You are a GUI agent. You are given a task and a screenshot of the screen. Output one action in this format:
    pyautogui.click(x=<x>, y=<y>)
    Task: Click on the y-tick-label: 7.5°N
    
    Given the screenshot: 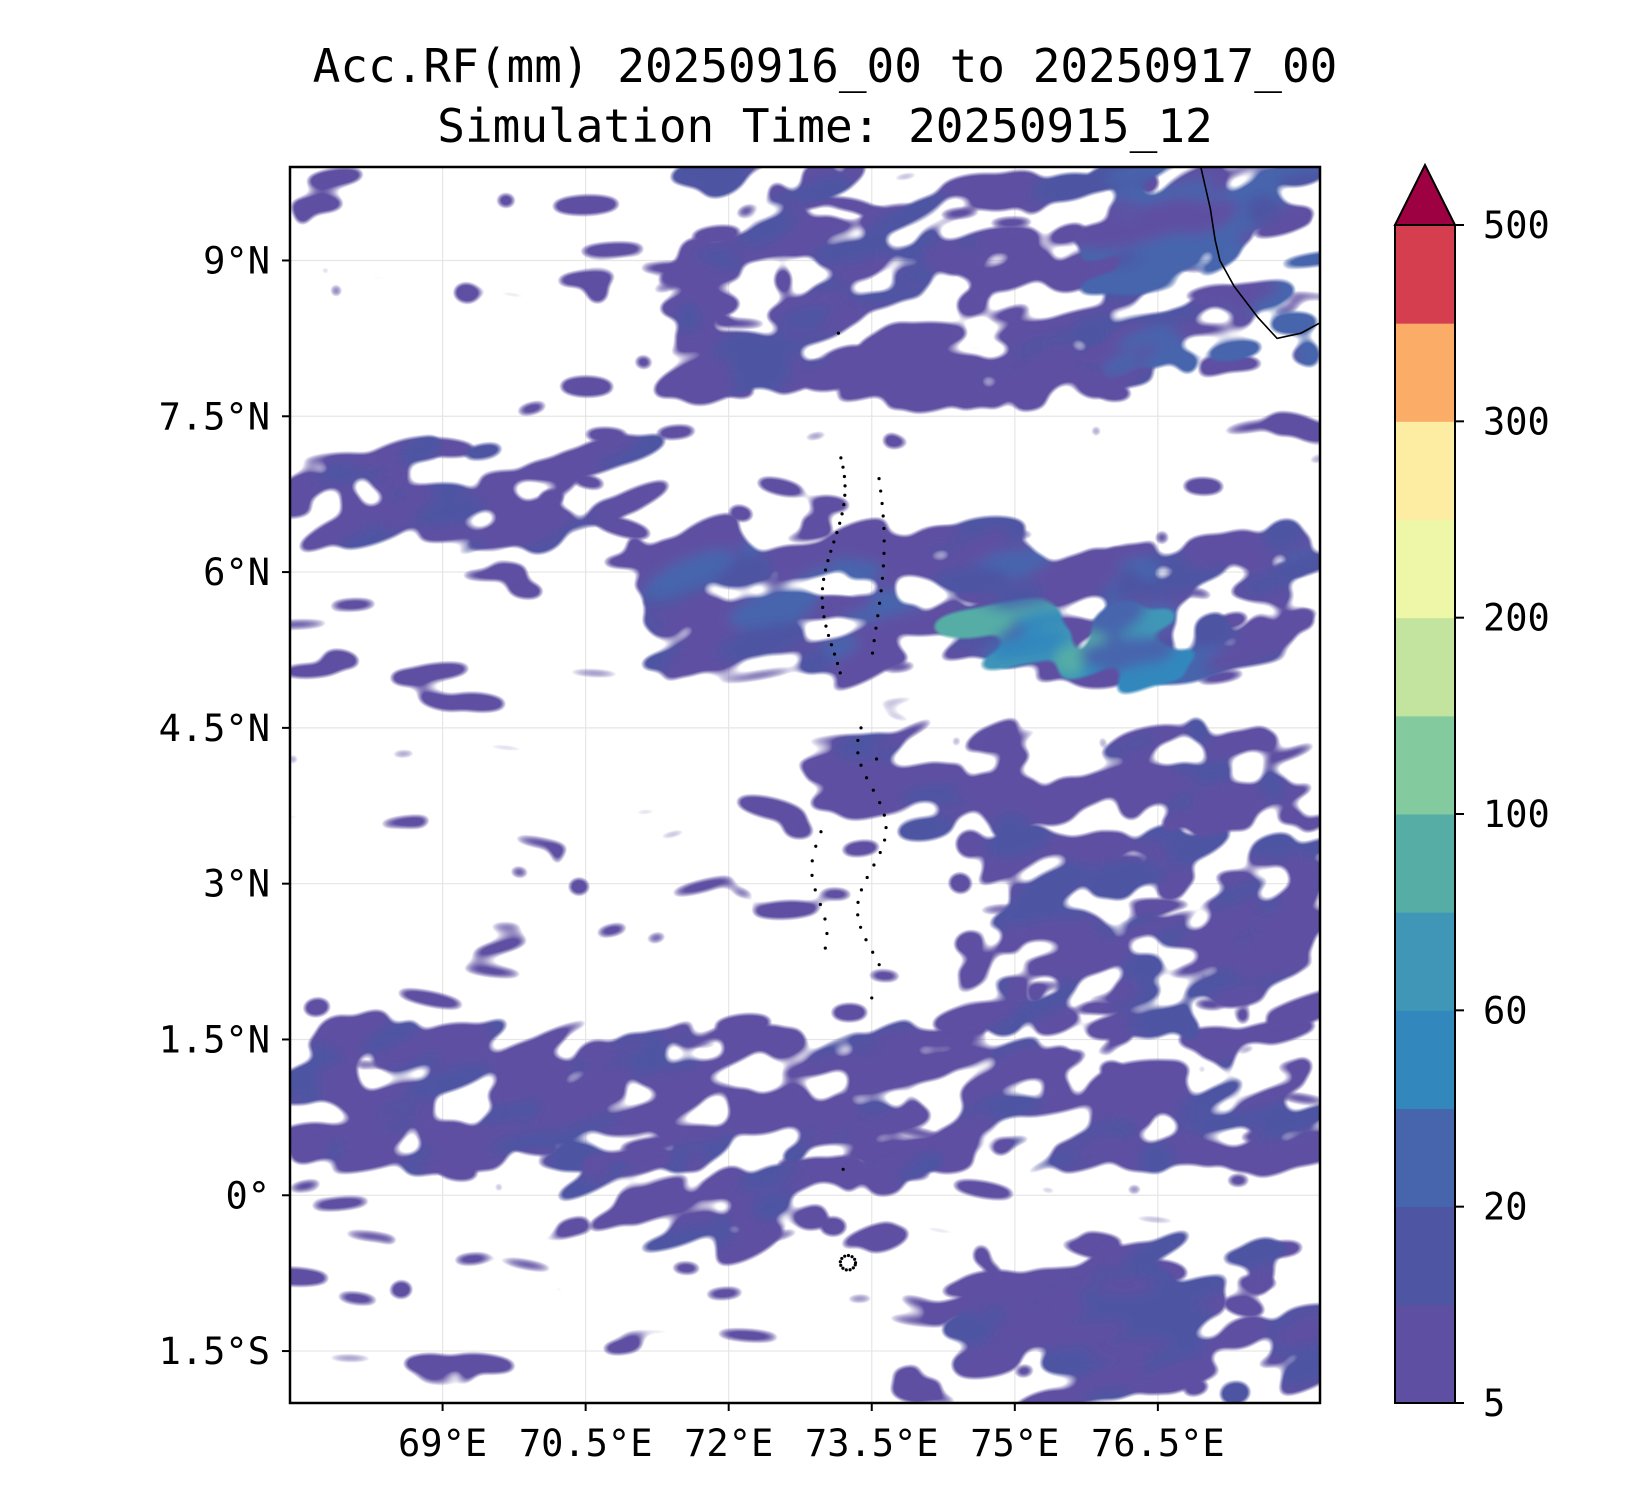 What is the action you would take?
    pyautogui.click(x=214, y=416)
    